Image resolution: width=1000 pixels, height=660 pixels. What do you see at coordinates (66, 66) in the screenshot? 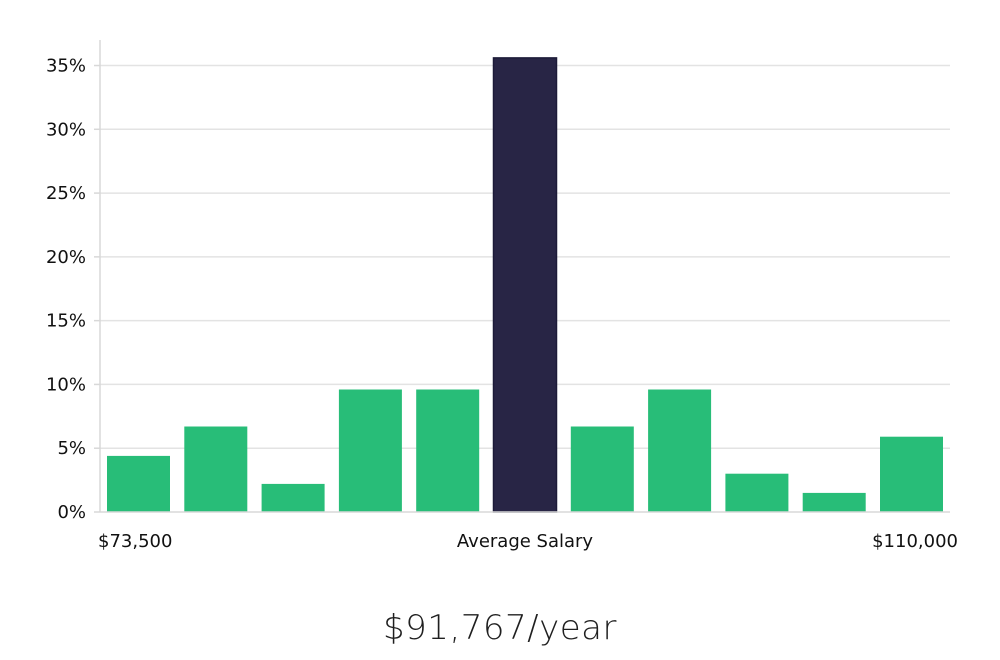
I see `y-tick-label: 35%` at bounding box center [66, 66].